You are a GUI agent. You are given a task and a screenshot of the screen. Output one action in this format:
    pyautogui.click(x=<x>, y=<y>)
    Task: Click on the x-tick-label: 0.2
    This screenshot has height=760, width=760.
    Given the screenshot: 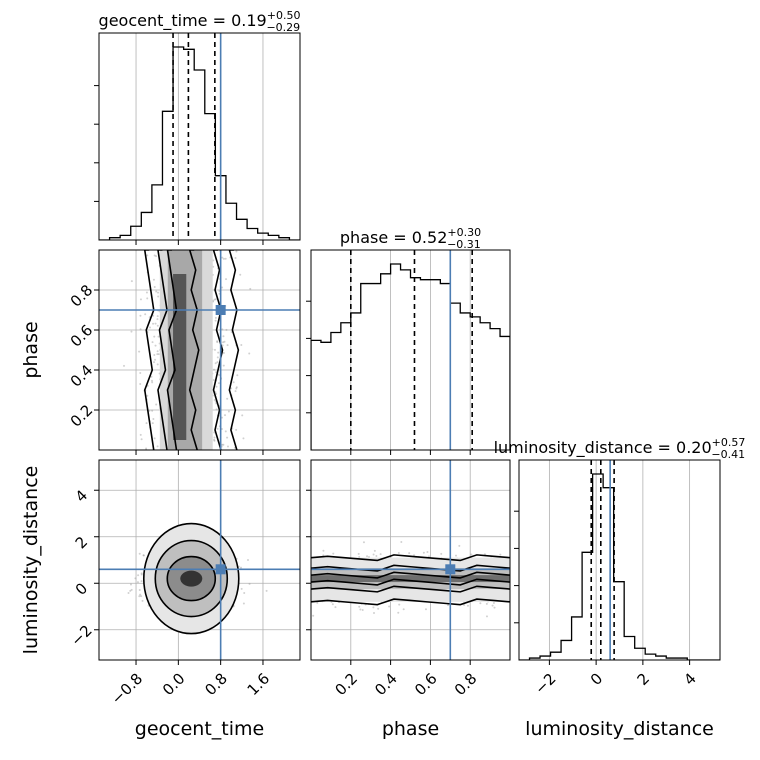 What is the action you would take?
    pyautogui.click(x=346, y=685)
    